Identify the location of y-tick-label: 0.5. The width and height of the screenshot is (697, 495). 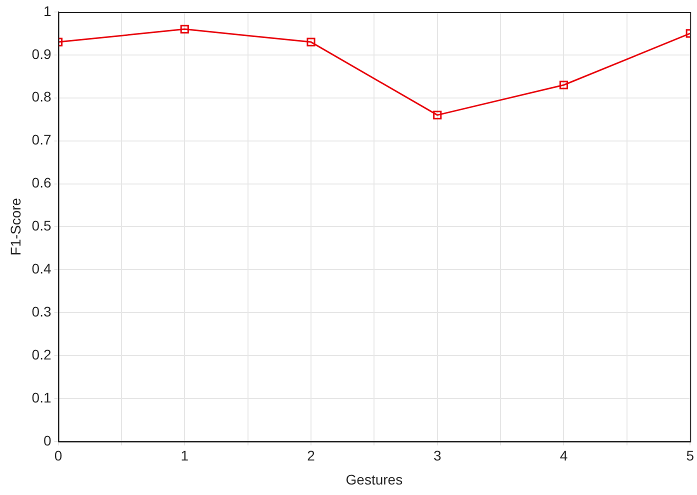
(42, 226).